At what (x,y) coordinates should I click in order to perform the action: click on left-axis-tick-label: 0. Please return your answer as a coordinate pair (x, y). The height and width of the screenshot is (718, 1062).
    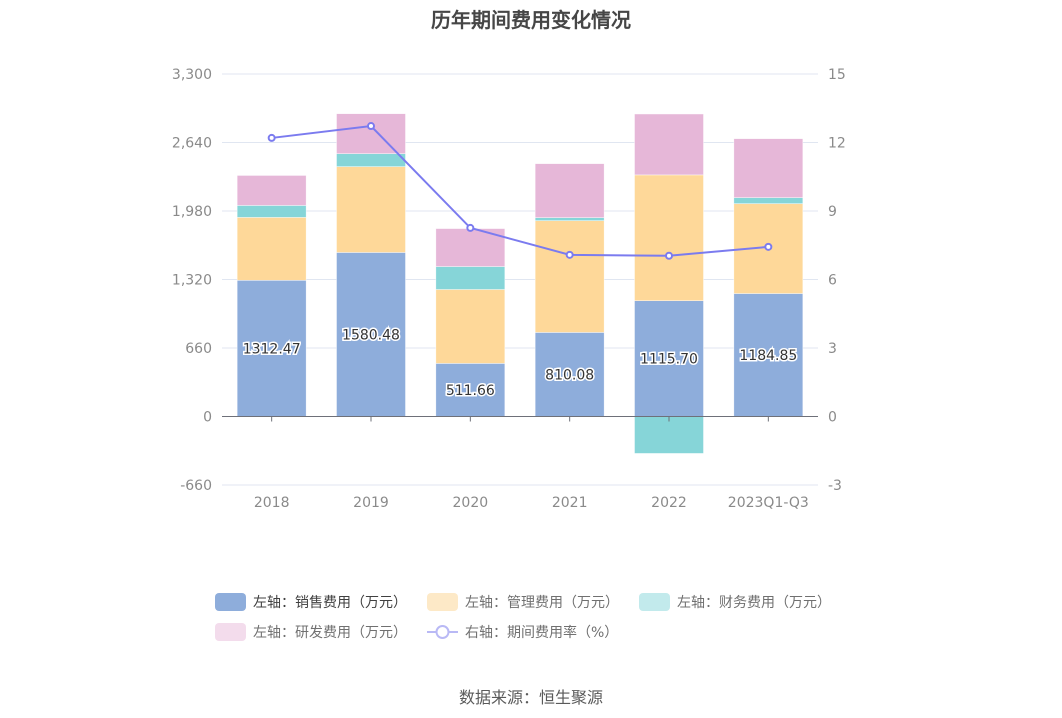
    Looking at the image, I should click on (207, 418).